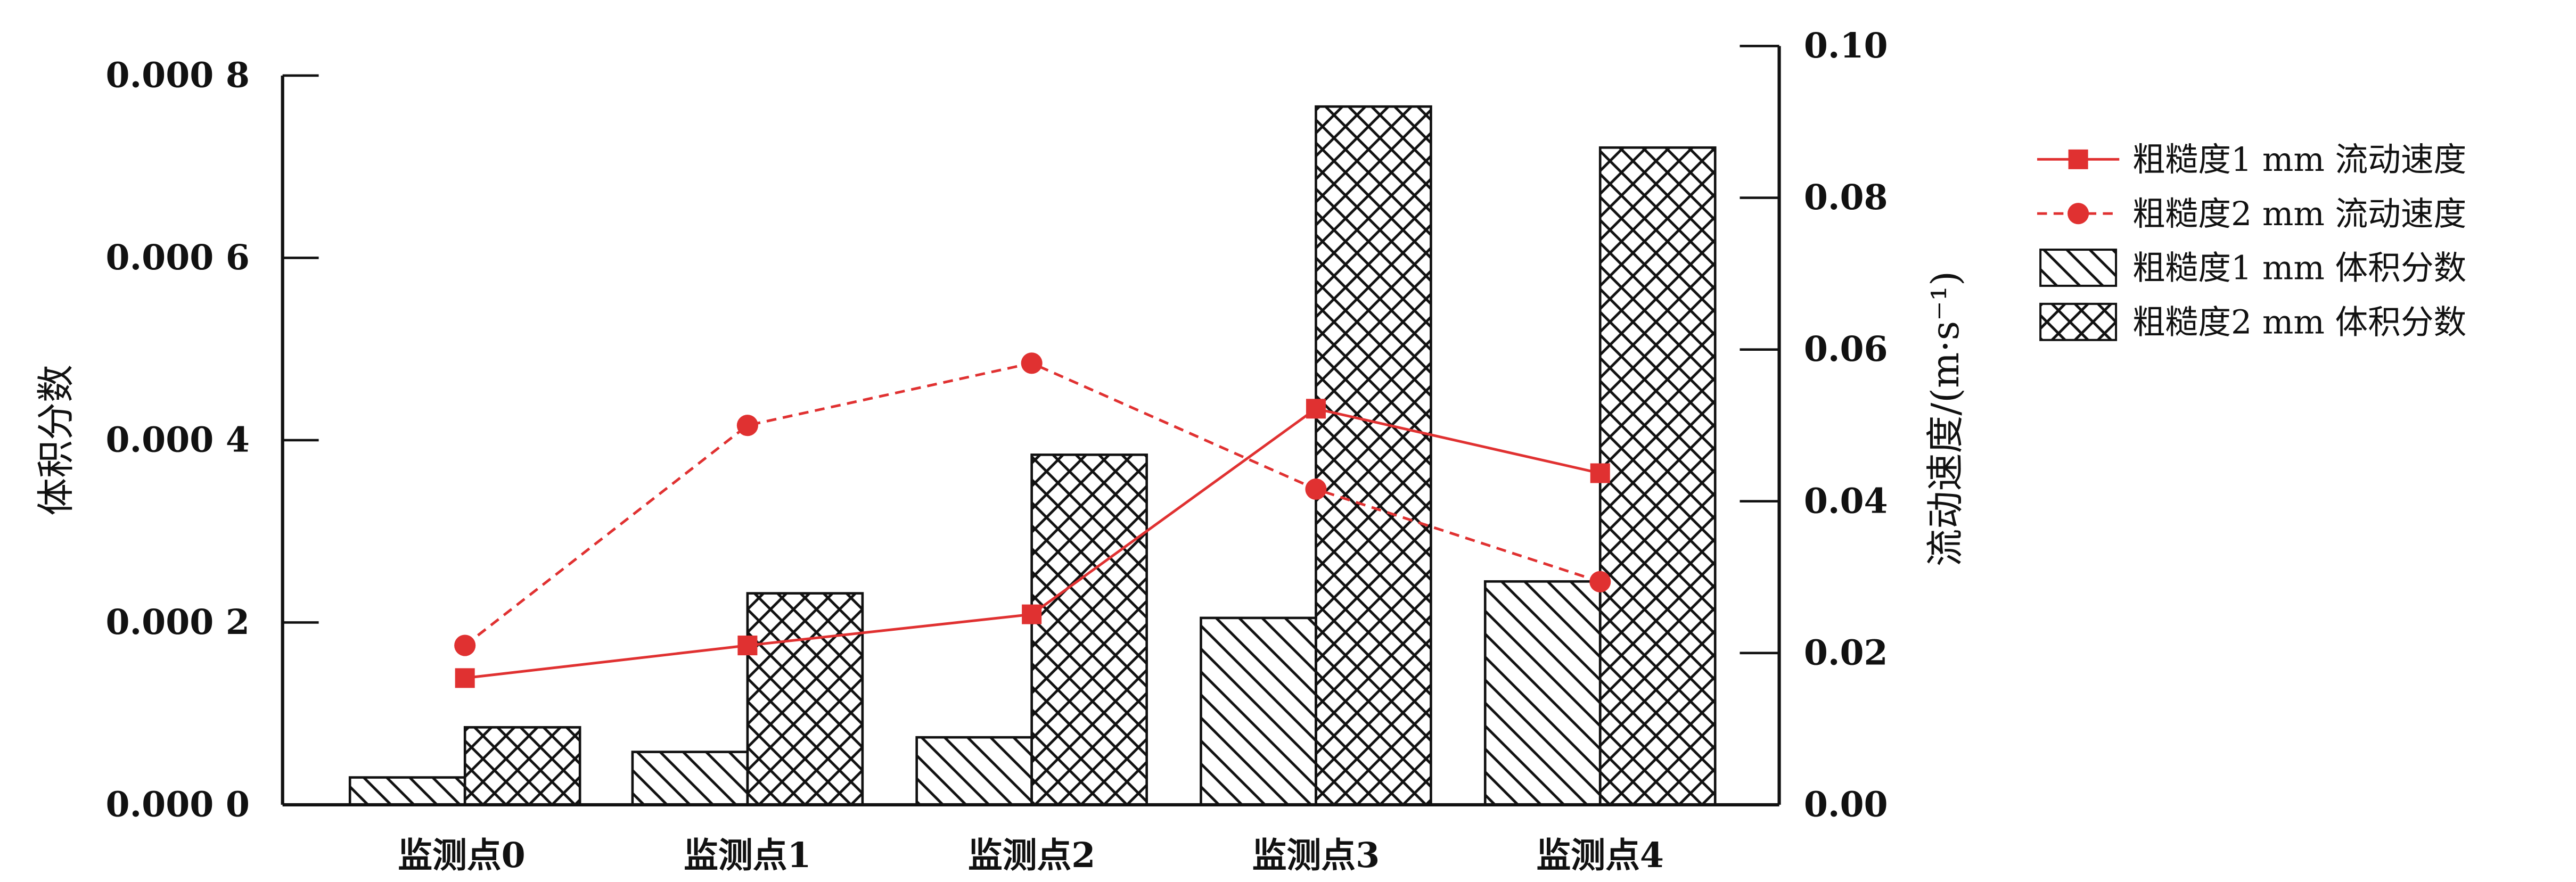  I want to click on y2-tick-label: 0.02, so click(1846, 653).